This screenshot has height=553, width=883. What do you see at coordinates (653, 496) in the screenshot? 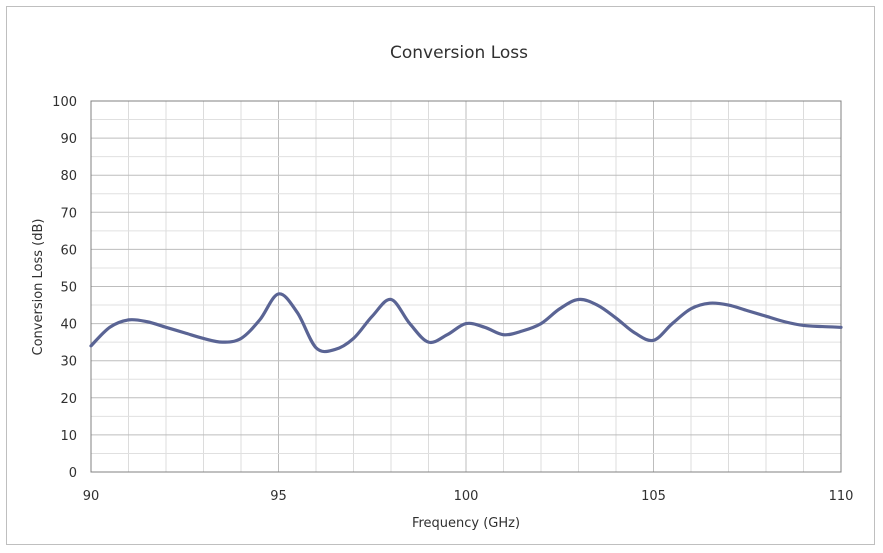
I see `x-tick-label: 105` at bounding box center [653, 496].